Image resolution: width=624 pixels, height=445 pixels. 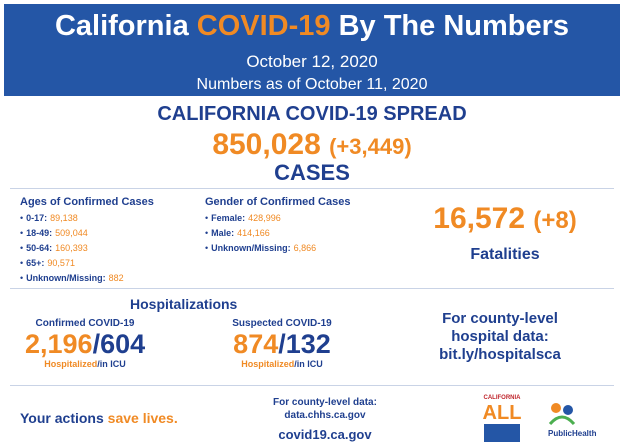 I want to click on hosp-numbers: 874/132, so click(x=282, y=344).